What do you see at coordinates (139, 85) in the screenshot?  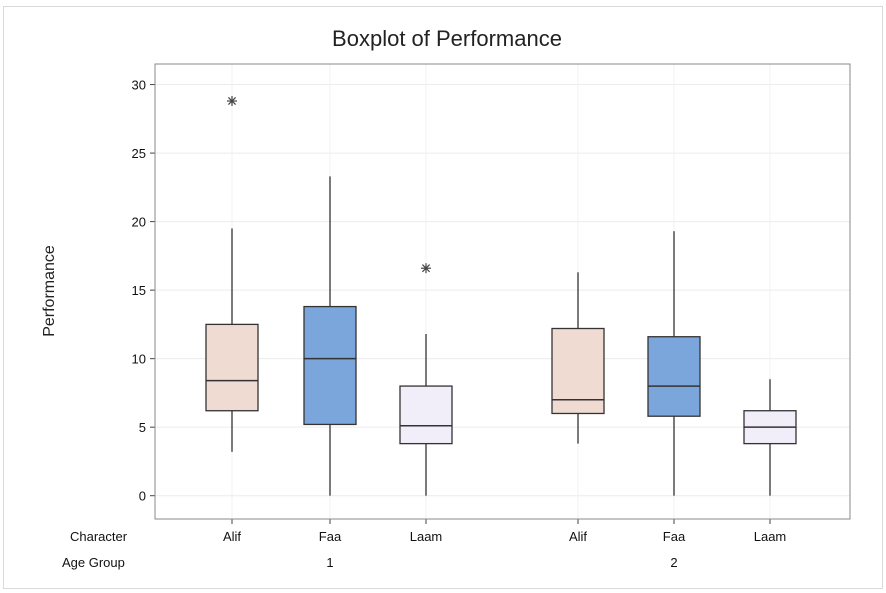 I see `y-tick-label: 30` at bounding box center [139, 85].